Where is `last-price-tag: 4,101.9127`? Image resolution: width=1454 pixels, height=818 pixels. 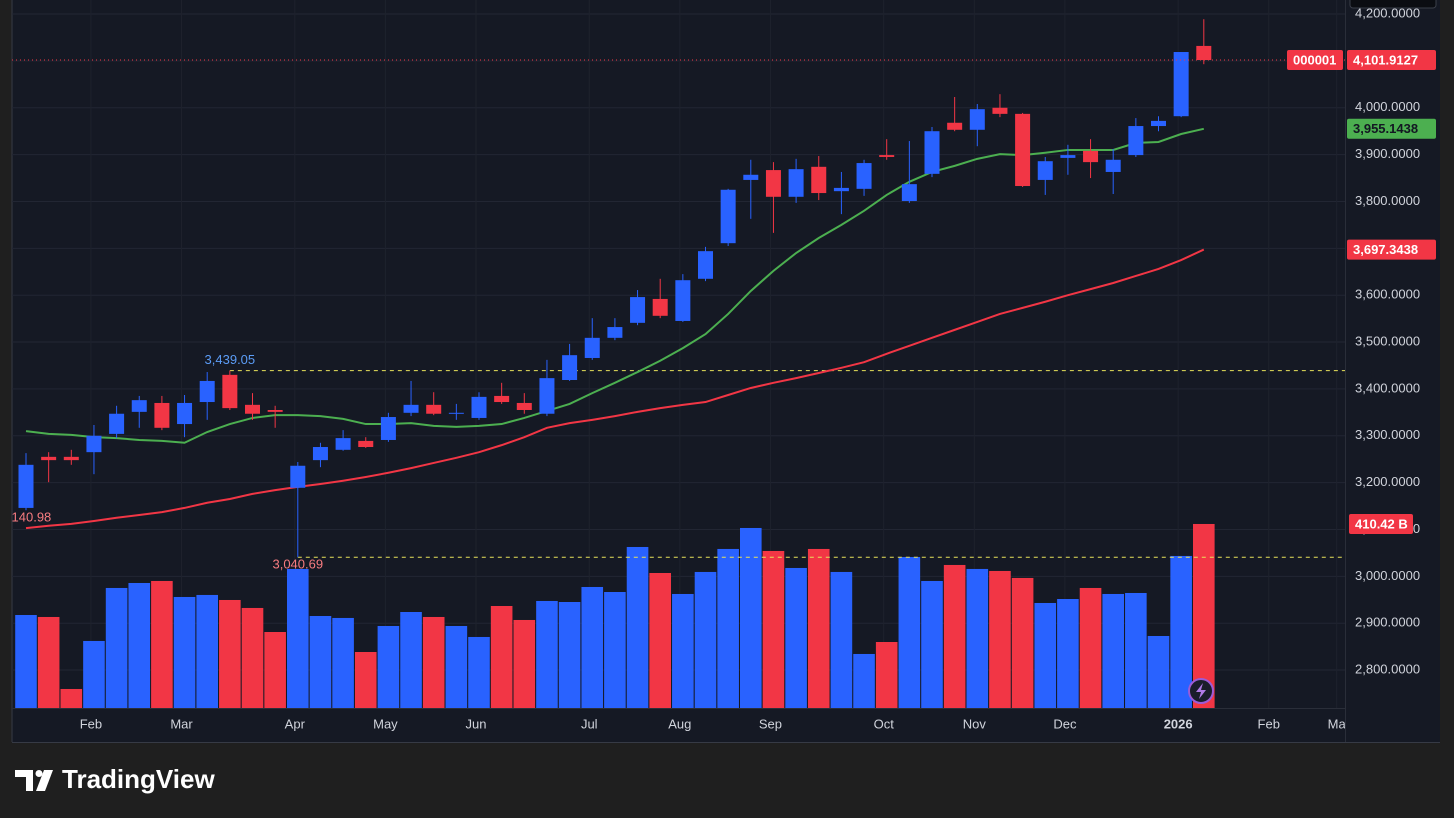 last-price-tag: 4,101.9127 is located at coordinates (1385, 59).